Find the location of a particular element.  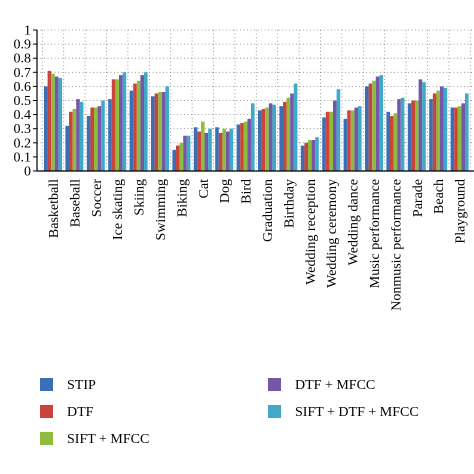

x-category-label: Wedding reception is located at coordinates (311, 232).